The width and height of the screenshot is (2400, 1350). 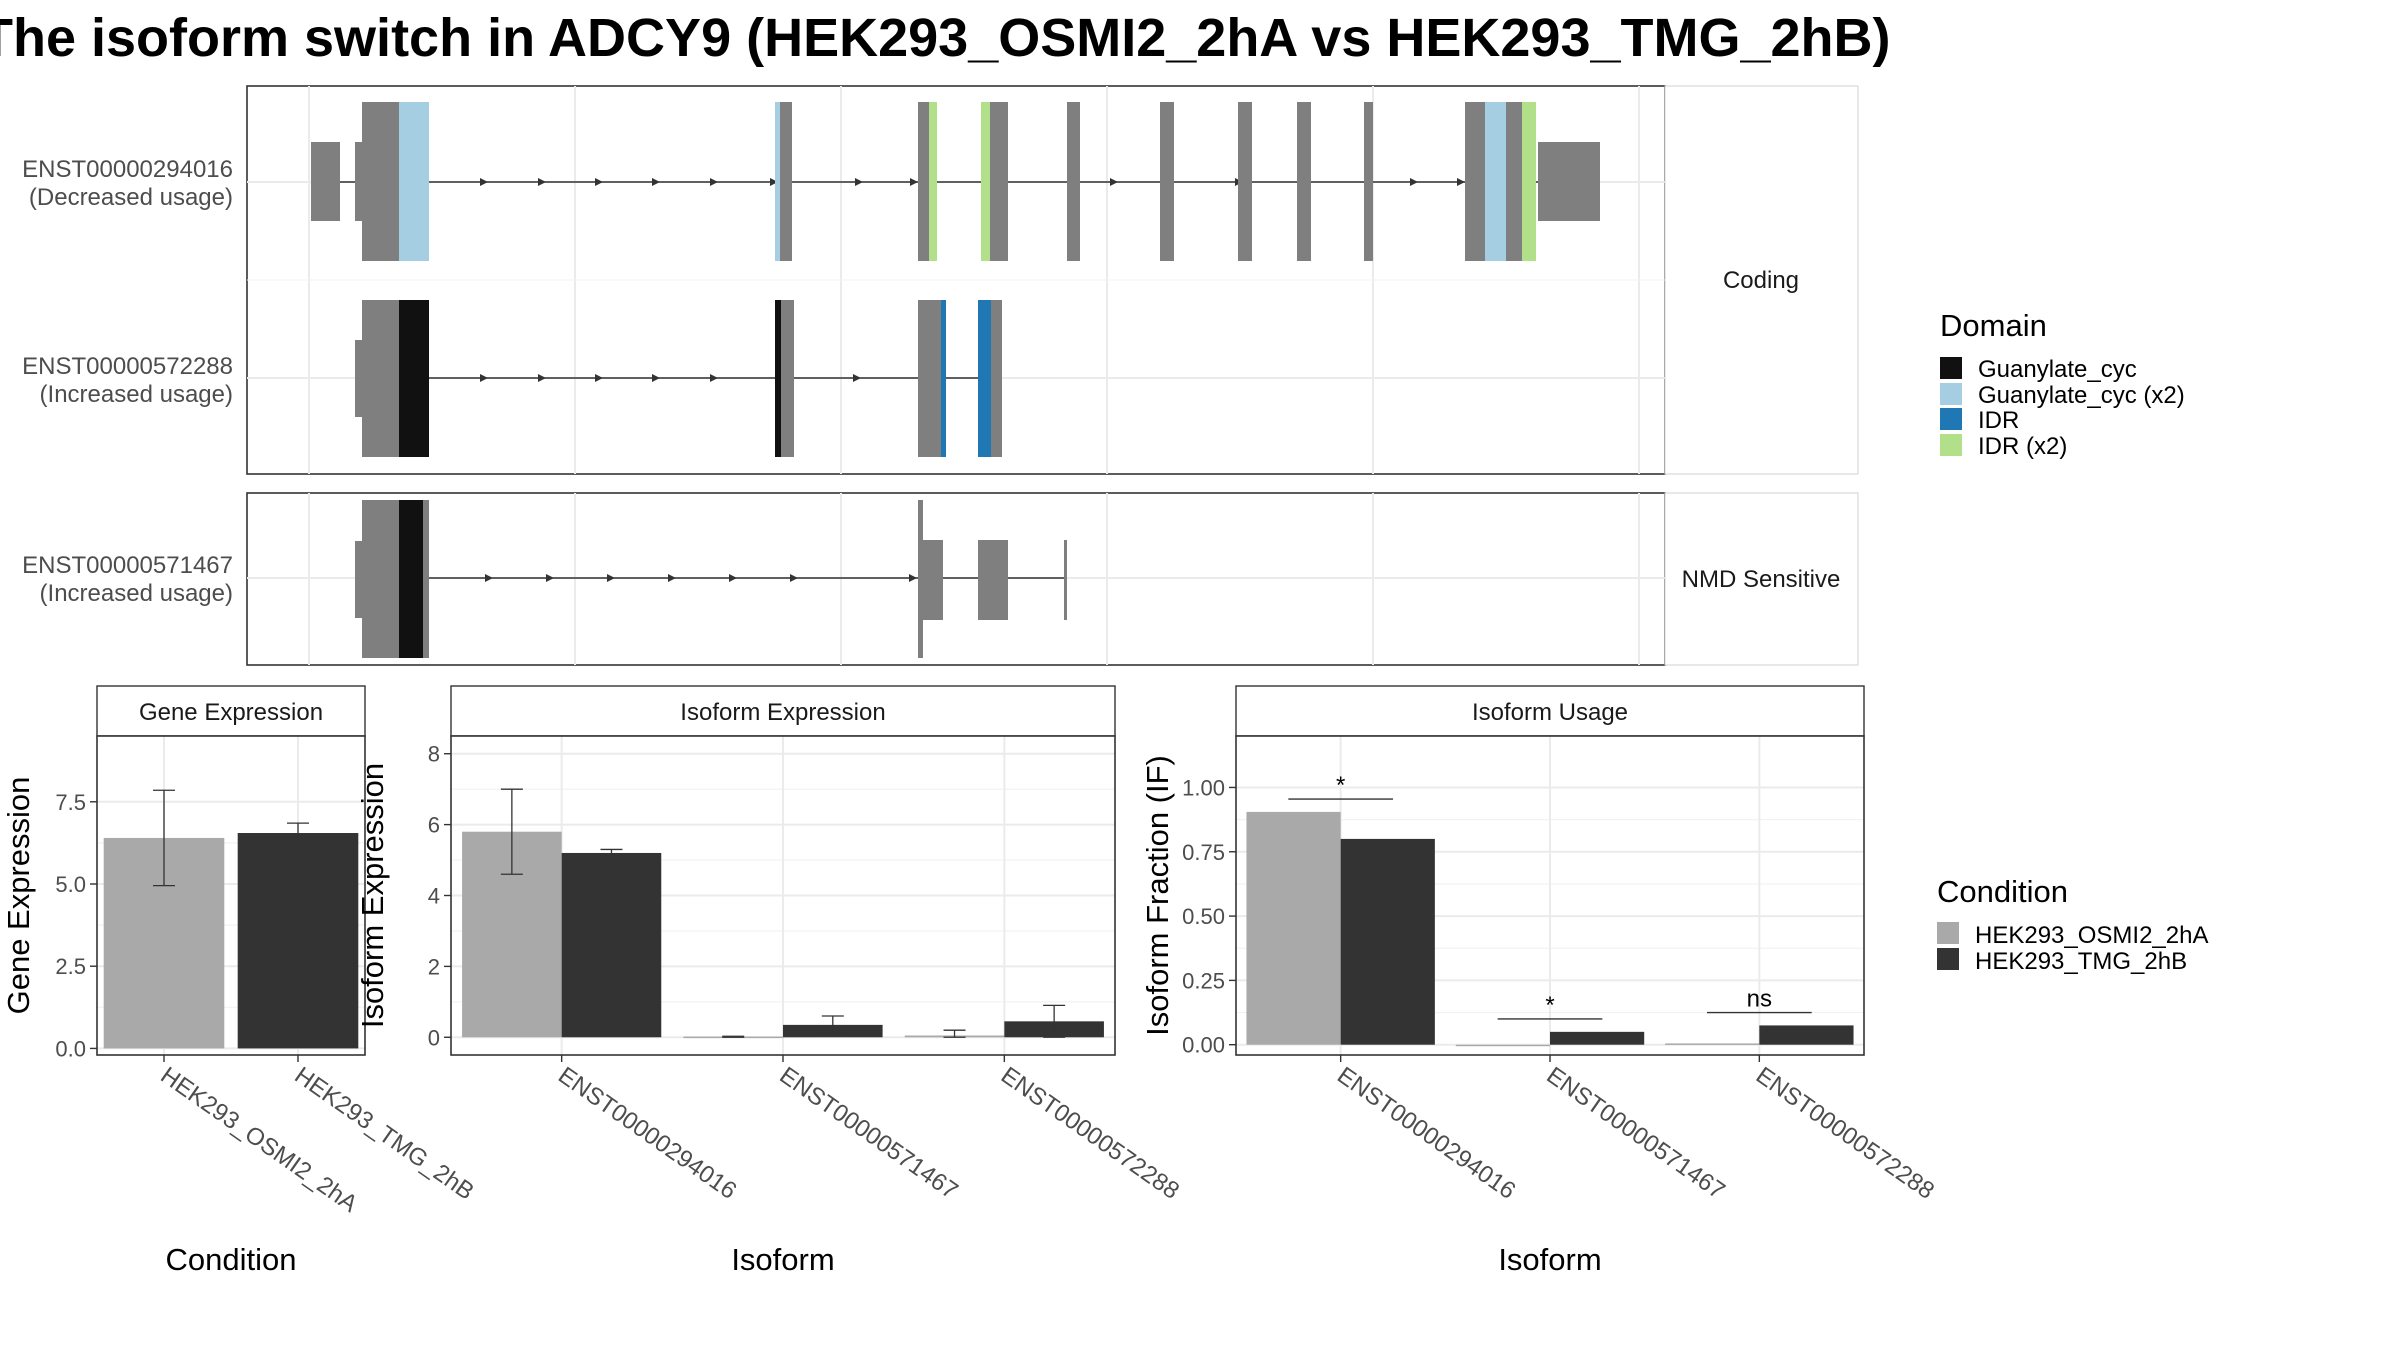 I want to click on legend-label: IDR (x2), so click(x=2022, y=446).